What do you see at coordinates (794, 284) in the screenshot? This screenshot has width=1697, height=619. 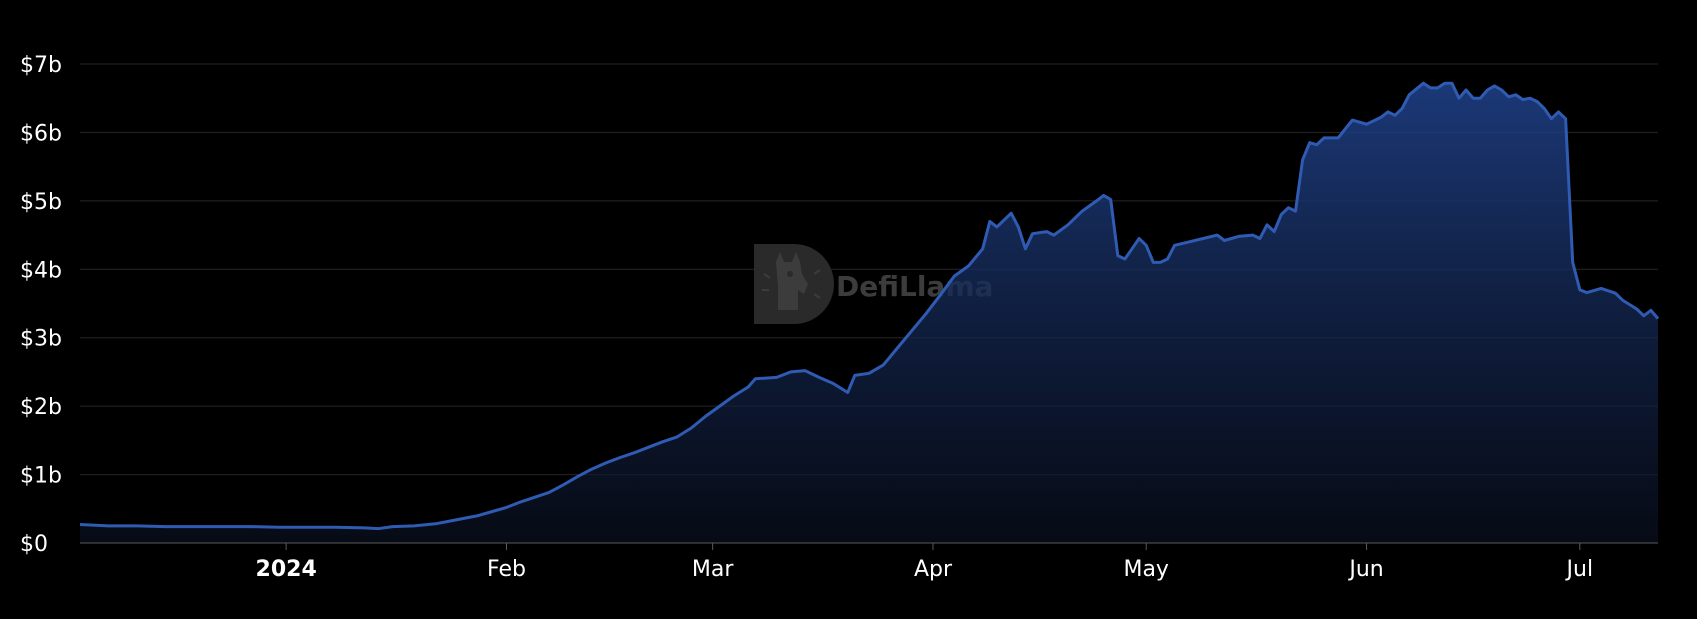 I see `llama-logo-icon` at bounding box center [794, 284].